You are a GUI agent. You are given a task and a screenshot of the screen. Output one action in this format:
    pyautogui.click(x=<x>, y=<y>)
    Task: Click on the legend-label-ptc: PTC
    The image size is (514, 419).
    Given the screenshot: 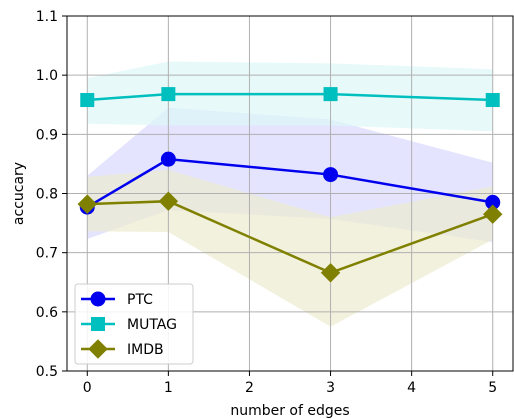 What is the action you would take?
    pyautogui.click(x=140, y=300)
    